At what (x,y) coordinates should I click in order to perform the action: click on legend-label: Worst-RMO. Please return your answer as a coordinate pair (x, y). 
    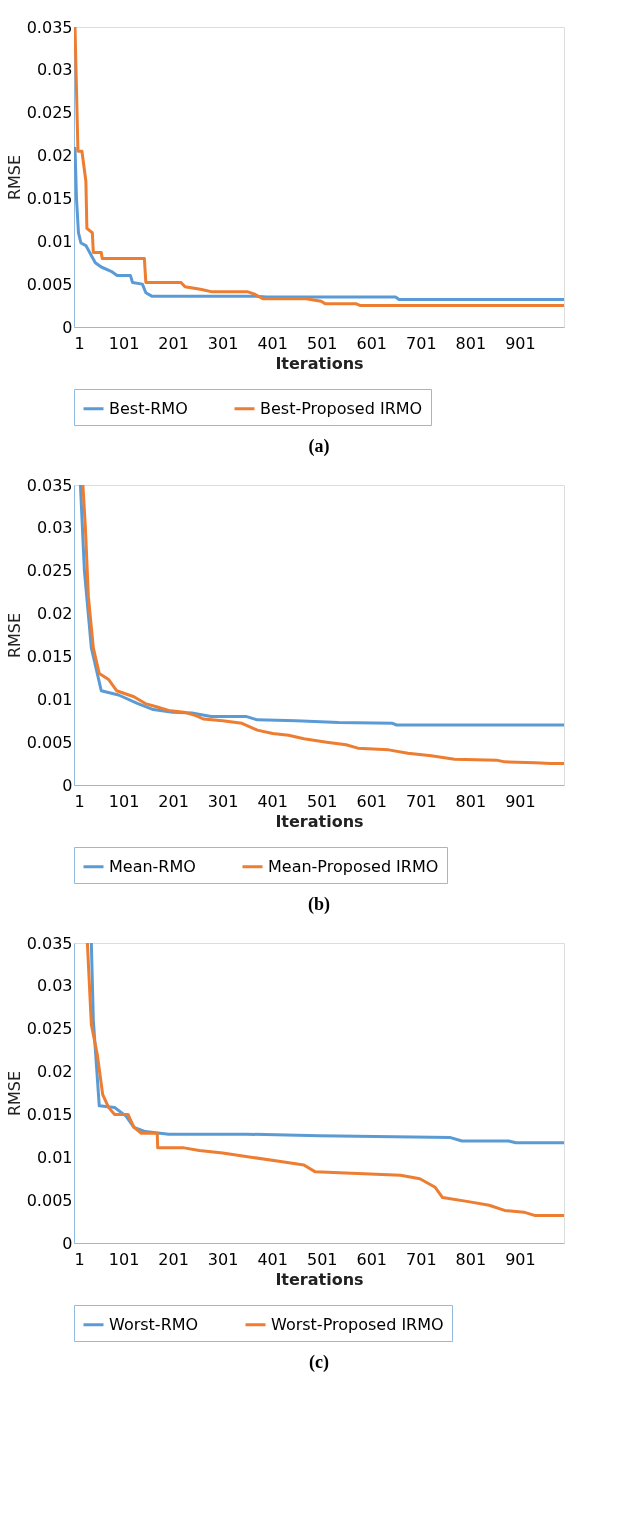
    Looking at the image, I should click on (154, 1324).